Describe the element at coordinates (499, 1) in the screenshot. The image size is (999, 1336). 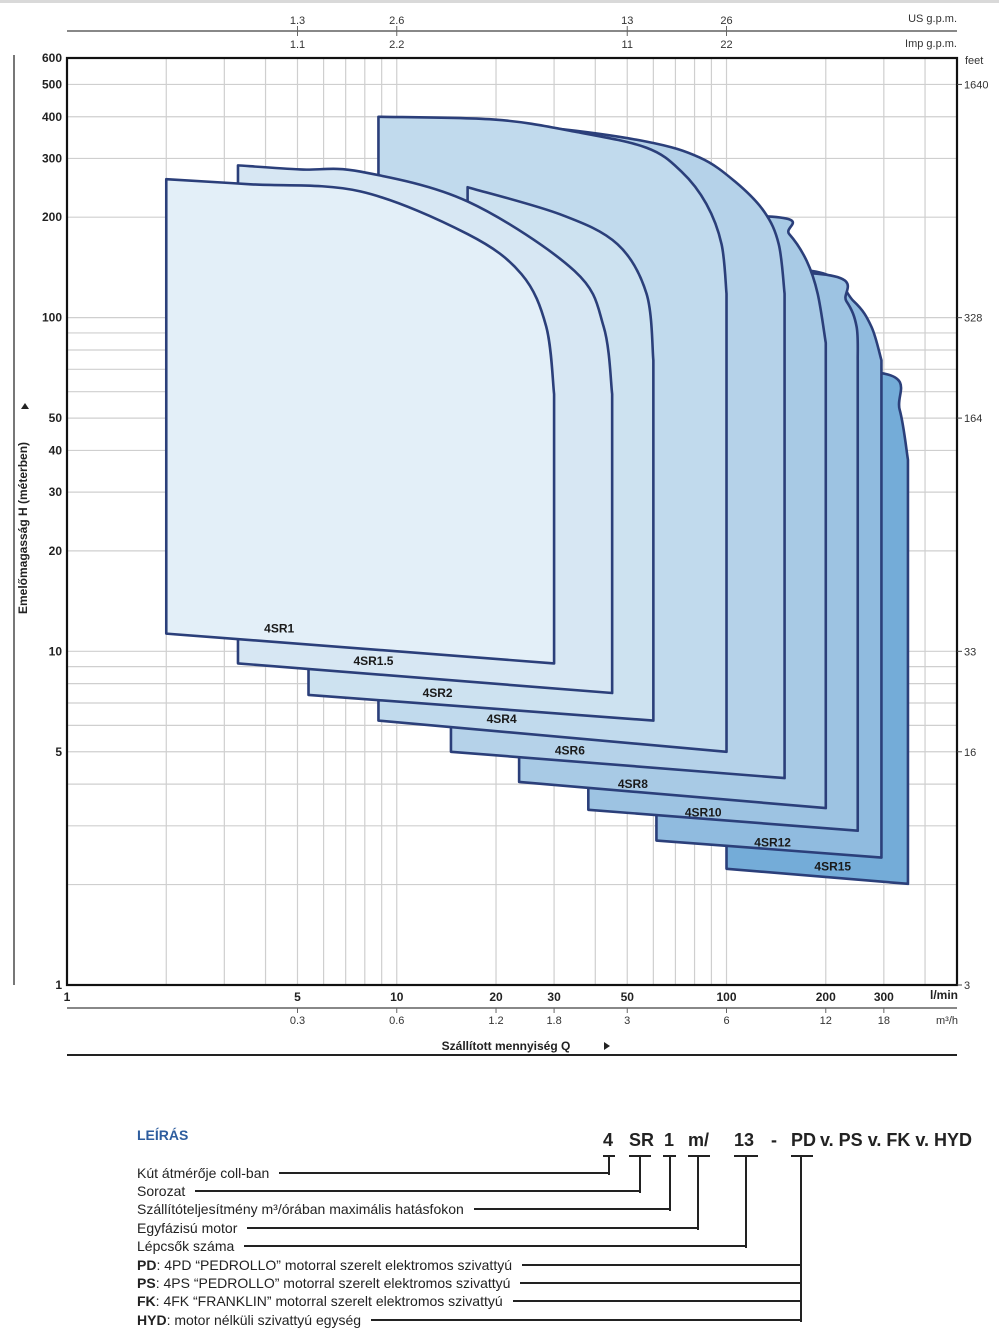
I see `top-border` at that location.